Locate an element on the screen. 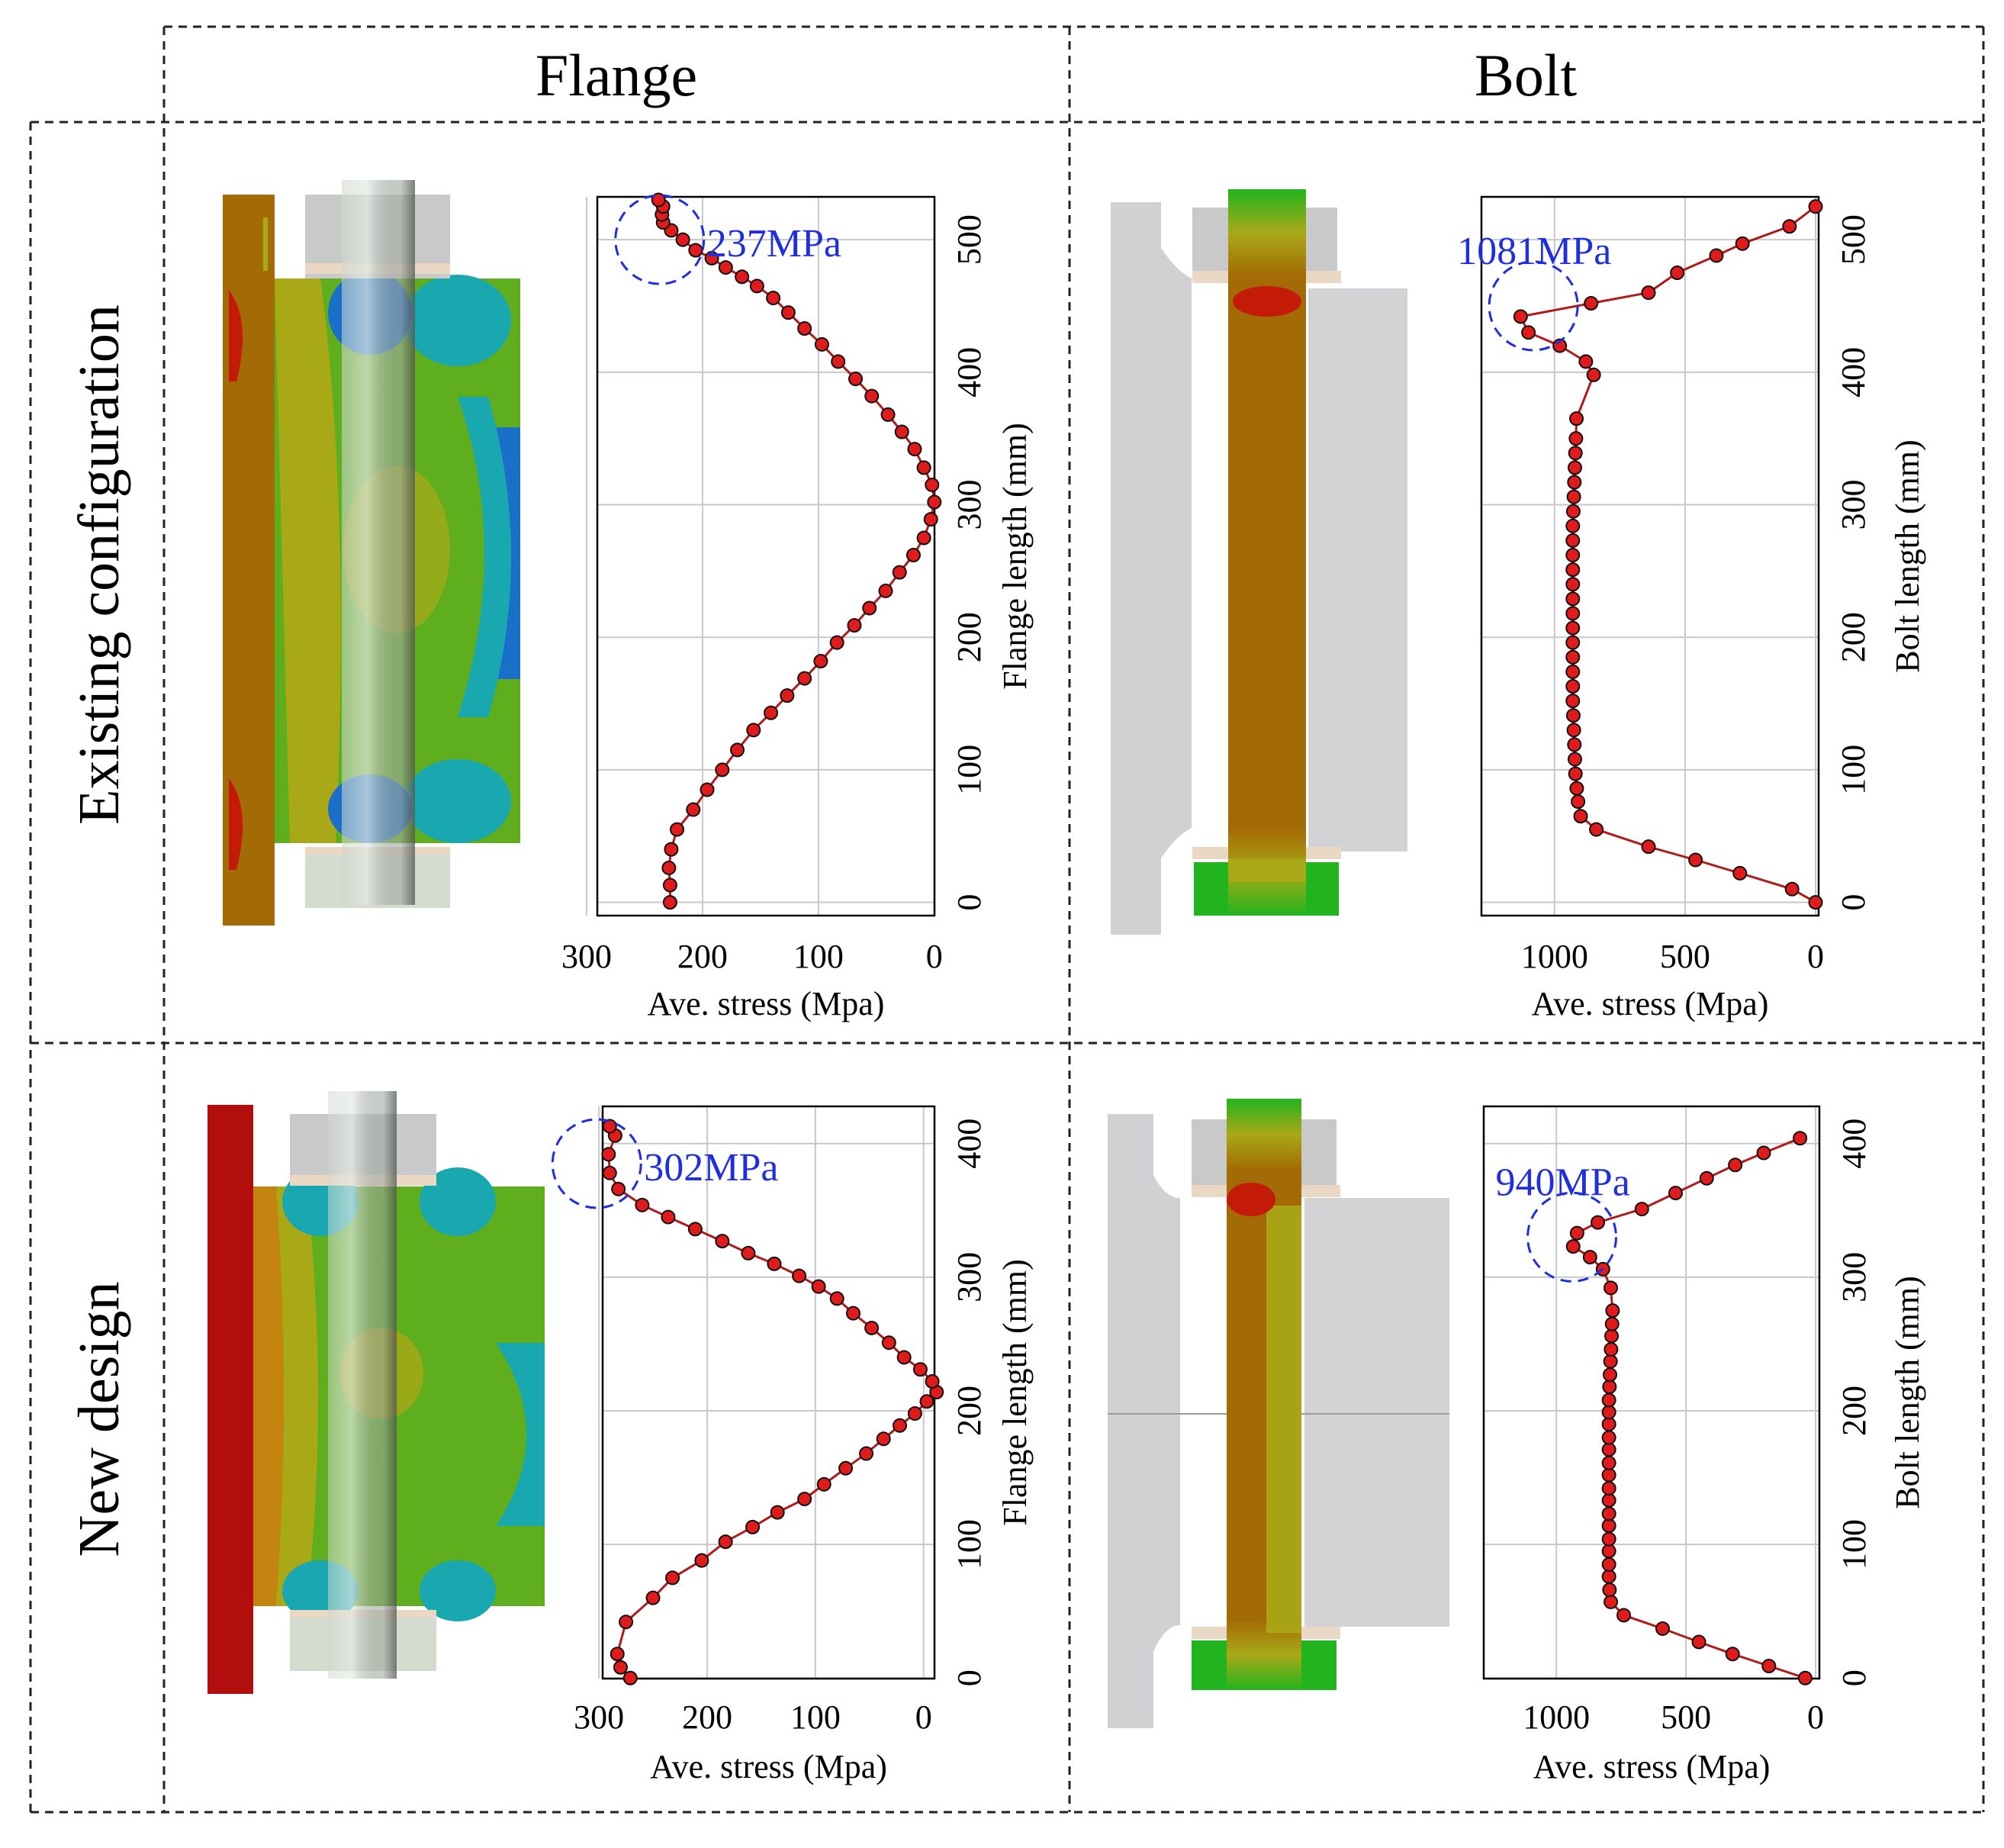  x-axis-label: Ave. stress (Mpa) is located at coordinates (1650, 1003).